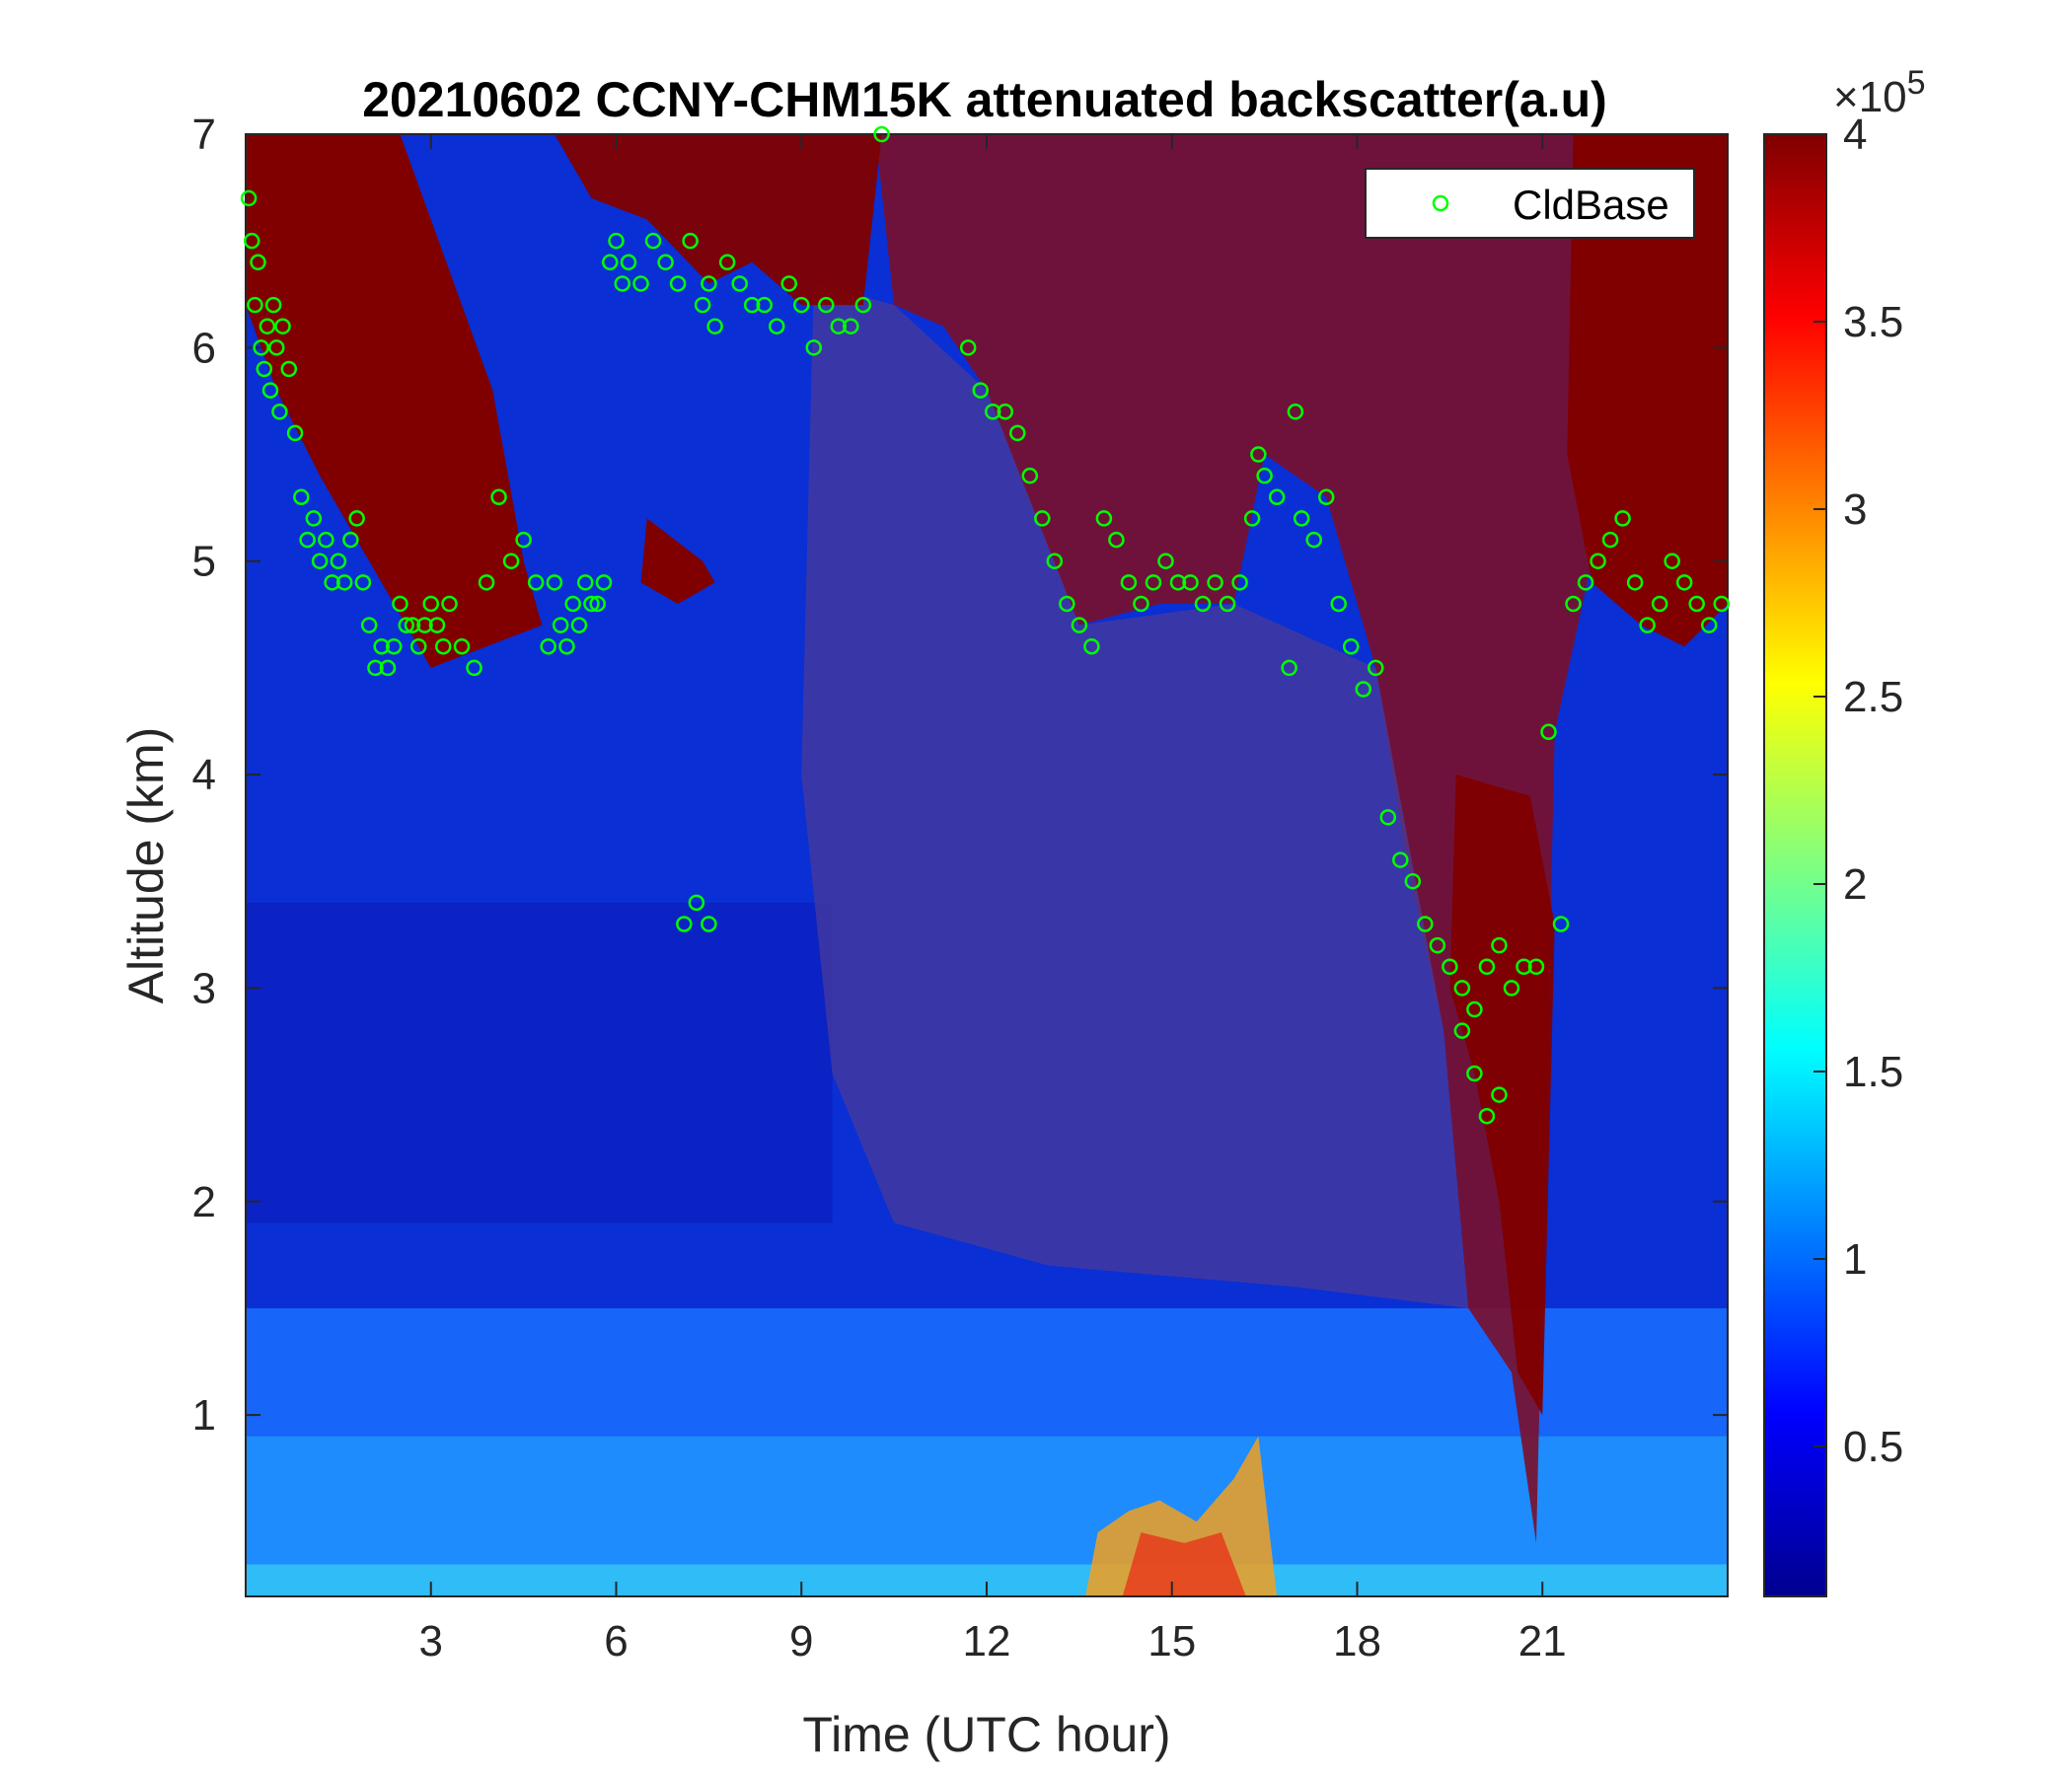 The width and height of the screenshot is (2072, 1776). What do you see at coordinates (1591, 205) in the screenshot?
I see `legend-label-cldbase: CldBase` at bounding box center [1591, 205].